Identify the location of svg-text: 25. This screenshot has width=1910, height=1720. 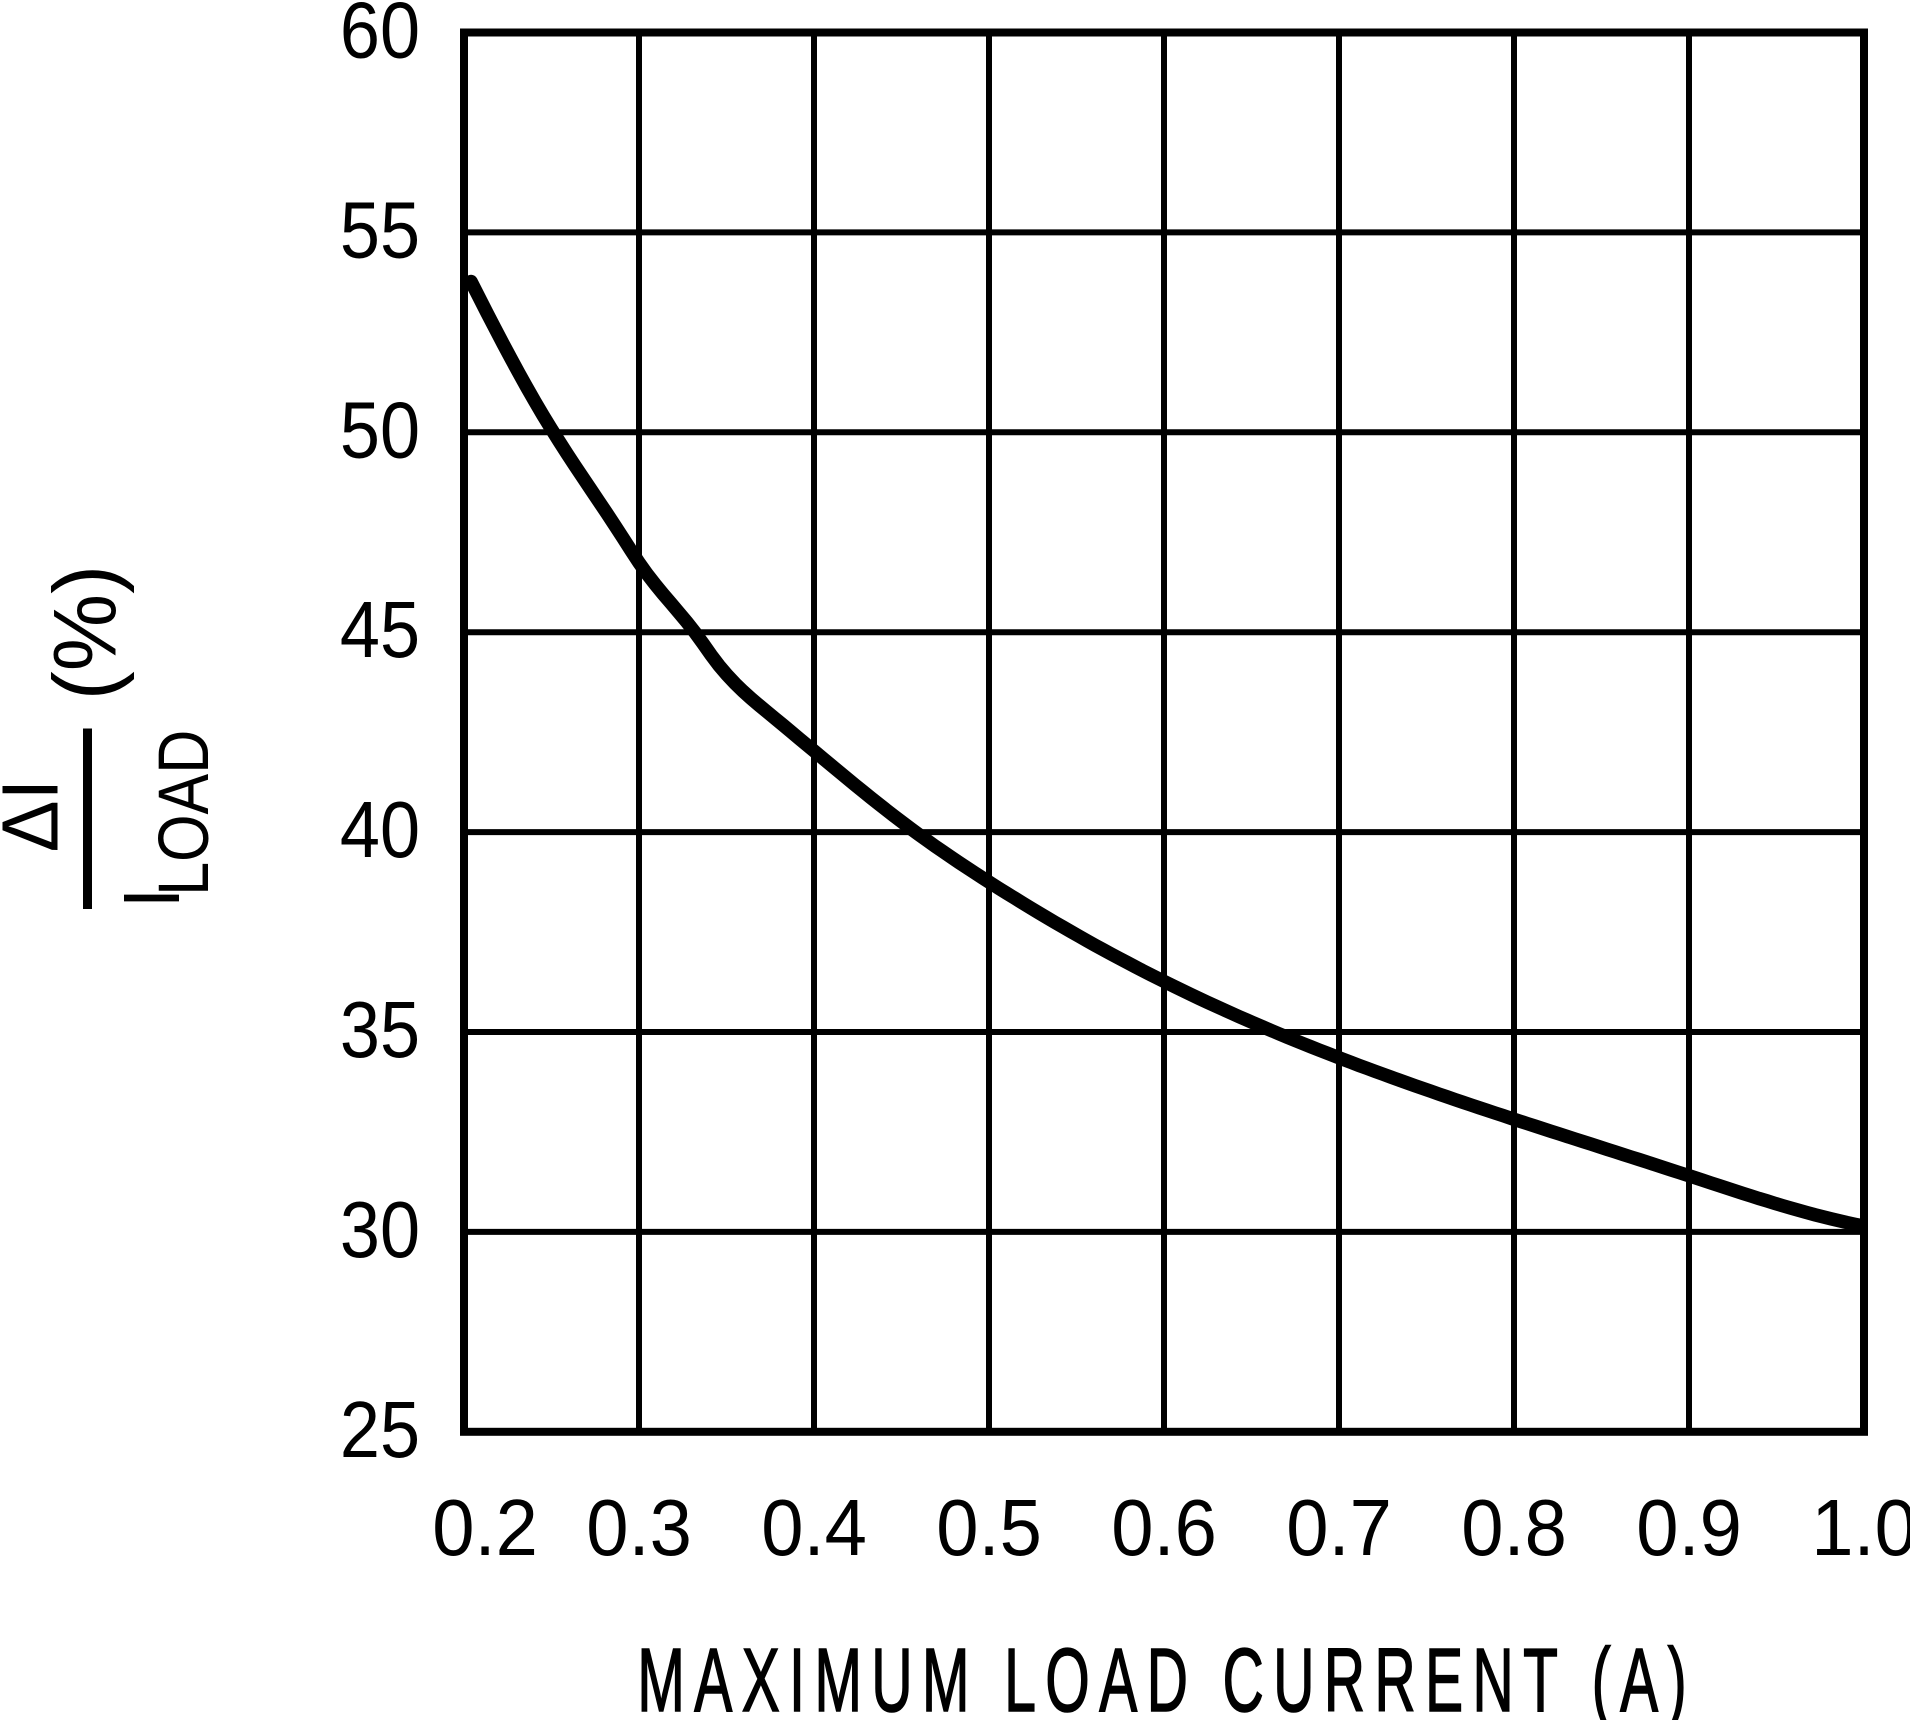
(380, 1429).